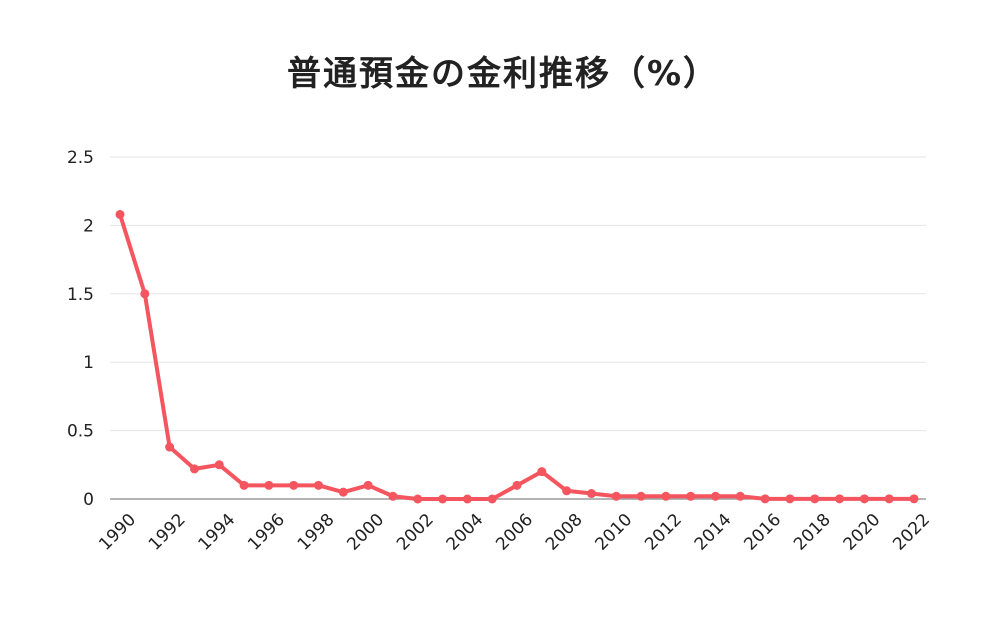 The image size is (1006, 626). What do you see at coordinates (713, 532) in the screenshot?
I see `x-tick-label: 2014` at bounding box center [713, 532].